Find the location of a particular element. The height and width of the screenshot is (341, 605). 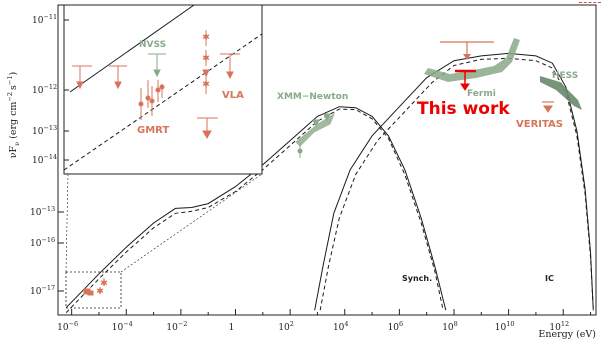

x-tick-label: 10⁴ is located at coordinates (341, 326).